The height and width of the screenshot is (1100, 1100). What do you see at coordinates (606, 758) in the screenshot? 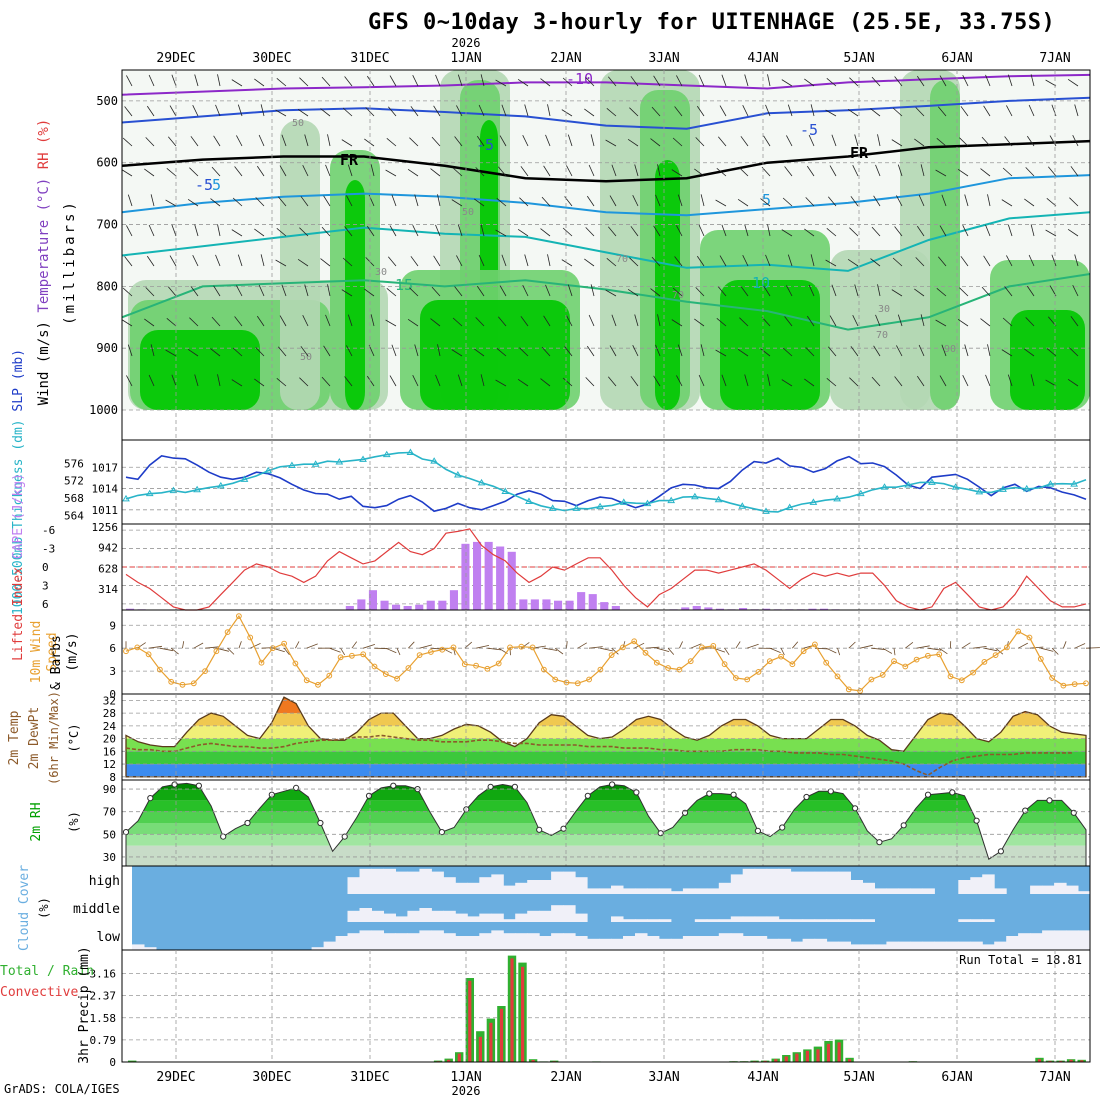
I see `temp-band` at bounding box center [606, 758].